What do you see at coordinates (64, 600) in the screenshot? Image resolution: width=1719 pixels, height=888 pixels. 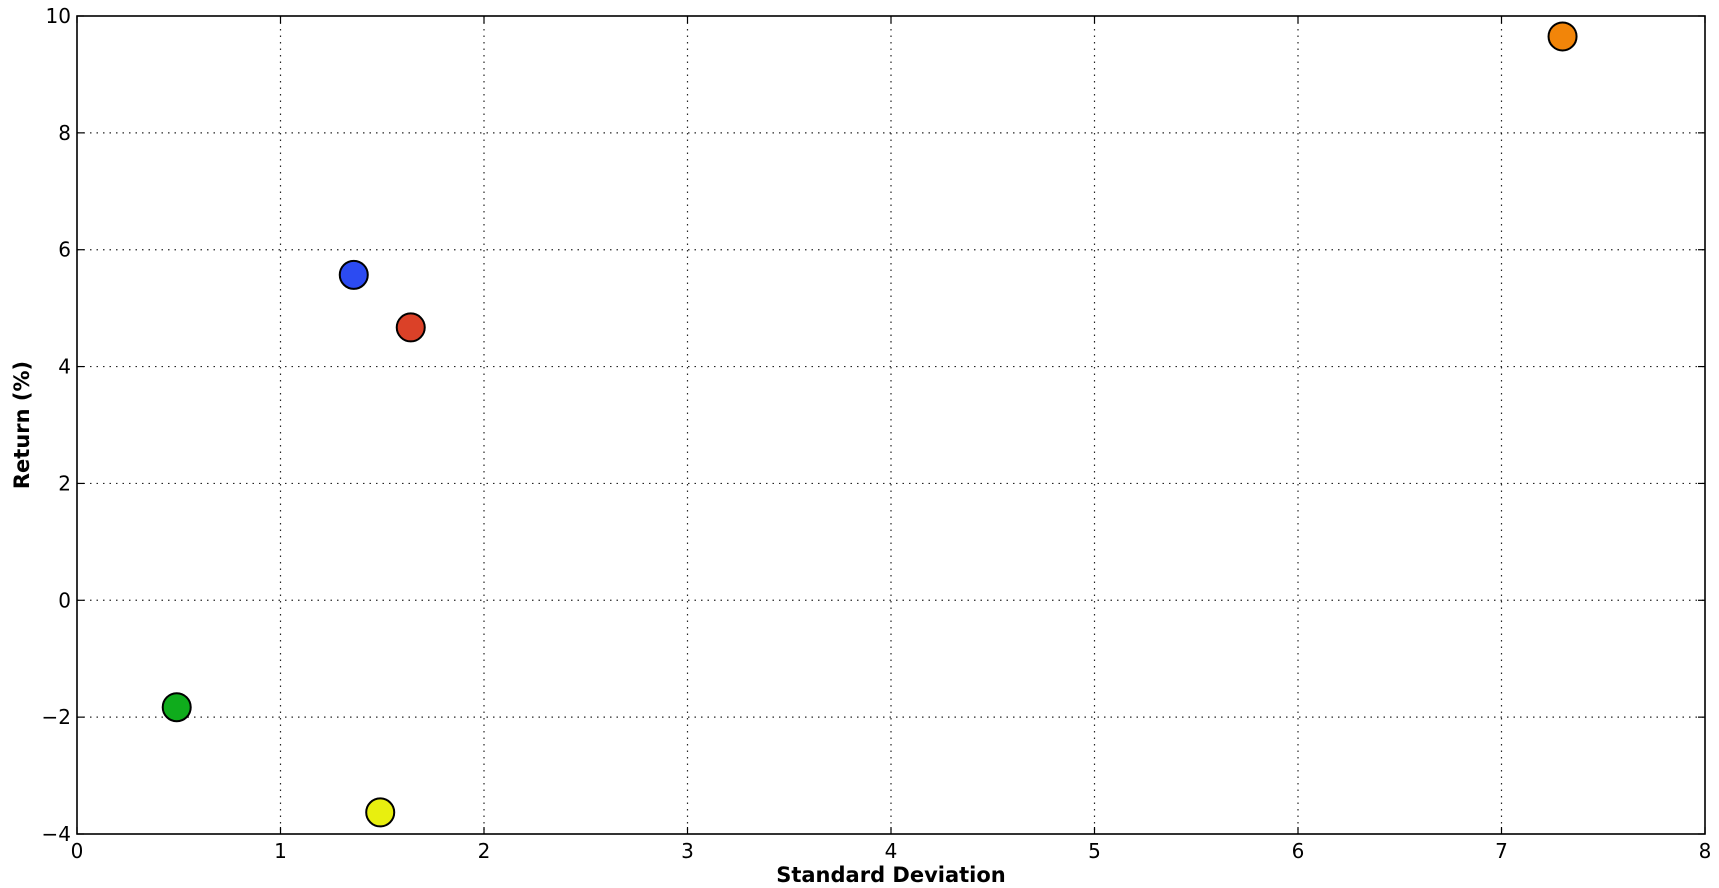 I see `y-tick-label: 0` at bounding box center [64, 600].